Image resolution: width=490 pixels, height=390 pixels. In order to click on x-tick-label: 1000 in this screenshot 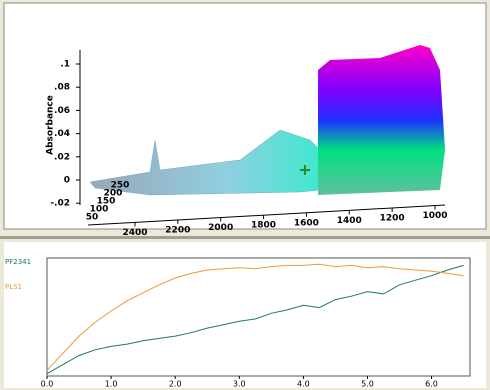, I will do `click(434, 216)`.